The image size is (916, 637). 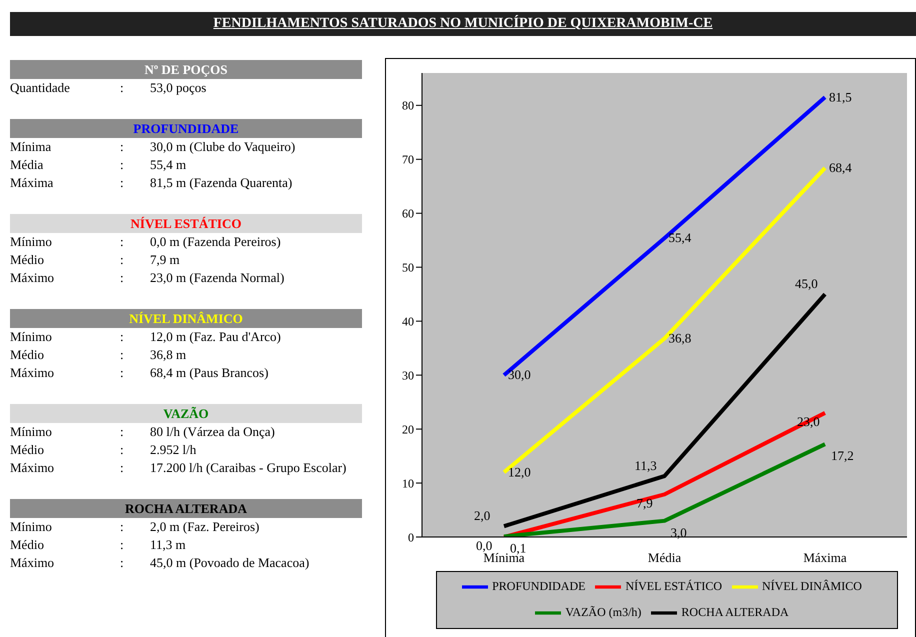 What do you see at coordinates (806, 284) in the screenshot?
I see `data-label: 45,0` at bounding box center [806, 284].